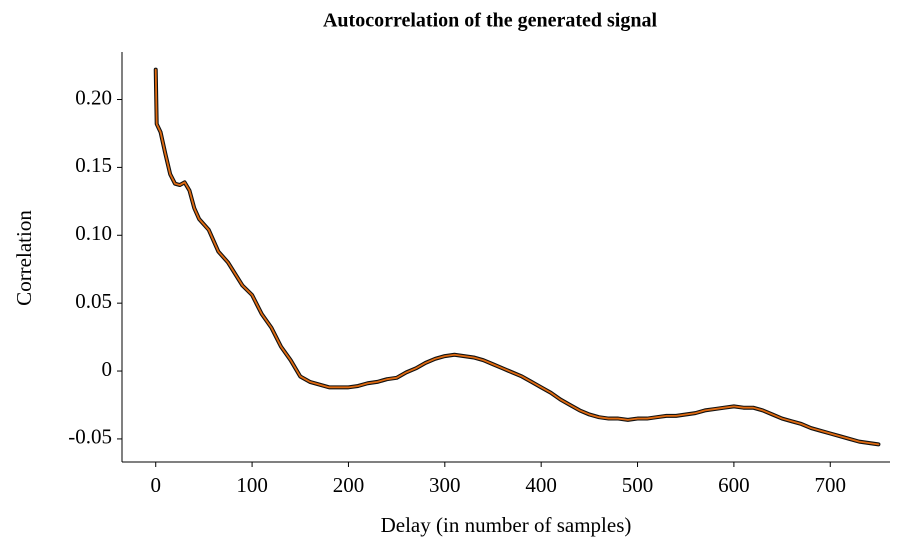  What do you see at coordinates (490, 21) in the screenshot?
I see `chart-title: Autocorrelation of the generated signal` at bounding box center [490, 21].